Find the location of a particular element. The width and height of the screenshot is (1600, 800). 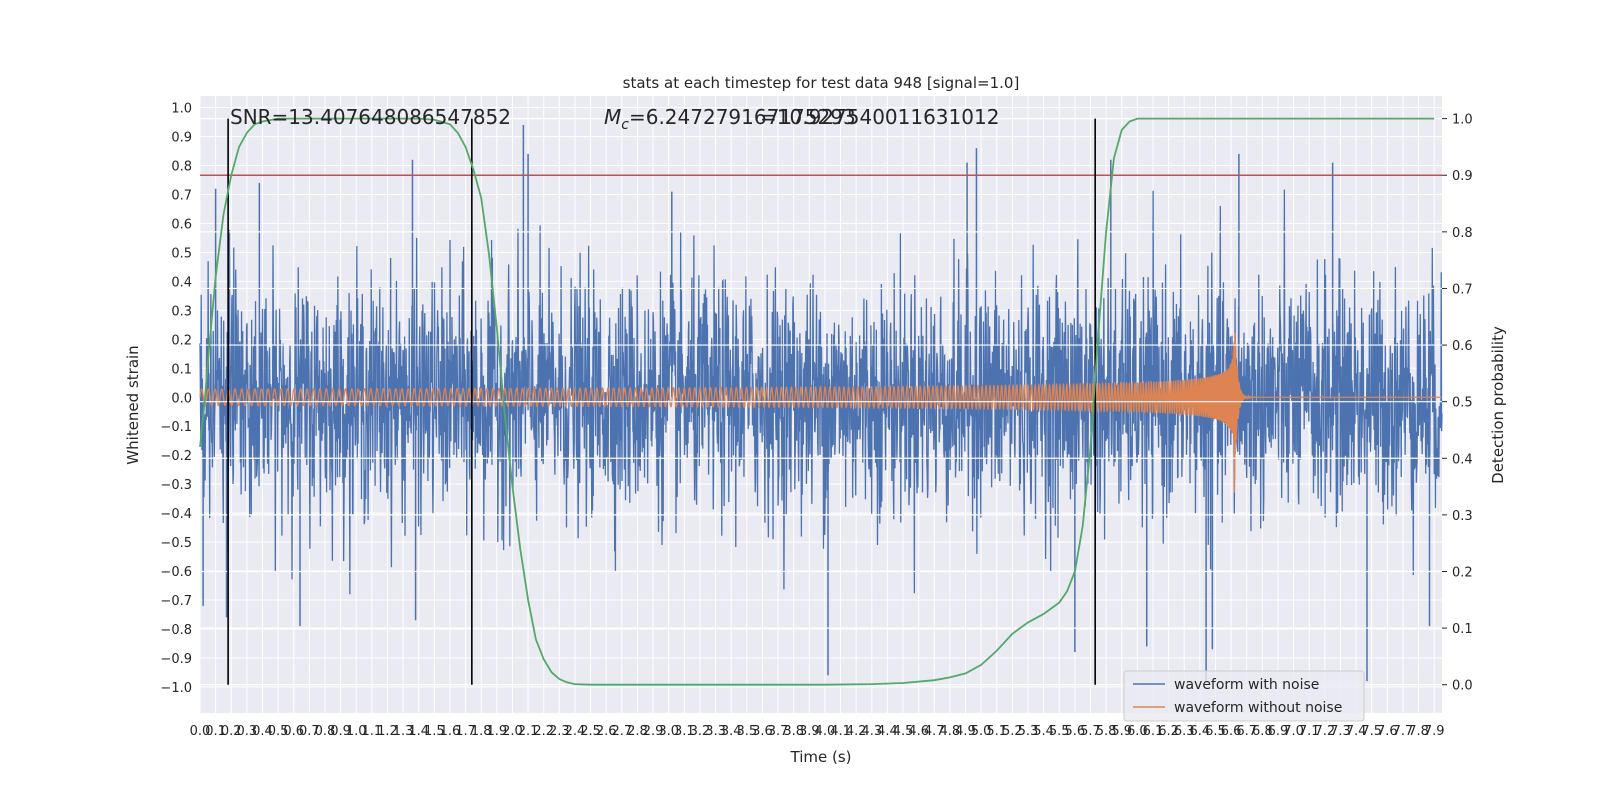

x-tick-label: 4.7 is located at coordinates (934, 731).